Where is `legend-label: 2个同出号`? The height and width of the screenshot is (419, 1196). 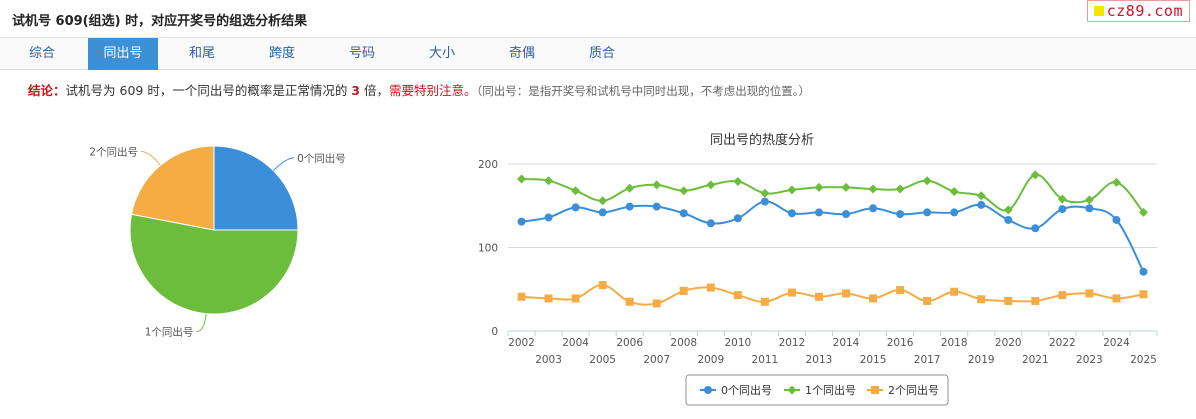 legend-label: 2个同出号 is located at coordinates (913, 390).